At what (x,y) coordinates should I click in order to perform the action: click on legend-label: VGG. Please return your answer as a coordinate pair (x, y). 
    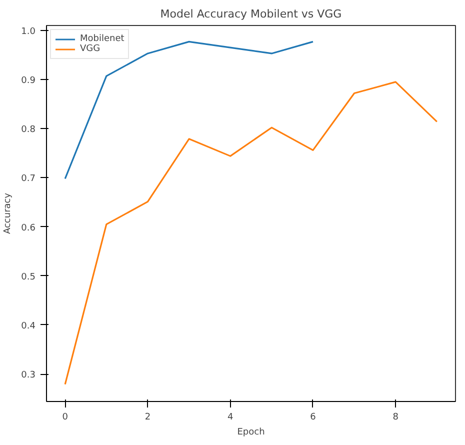
    Looking at the image, I should click on (90, 49).